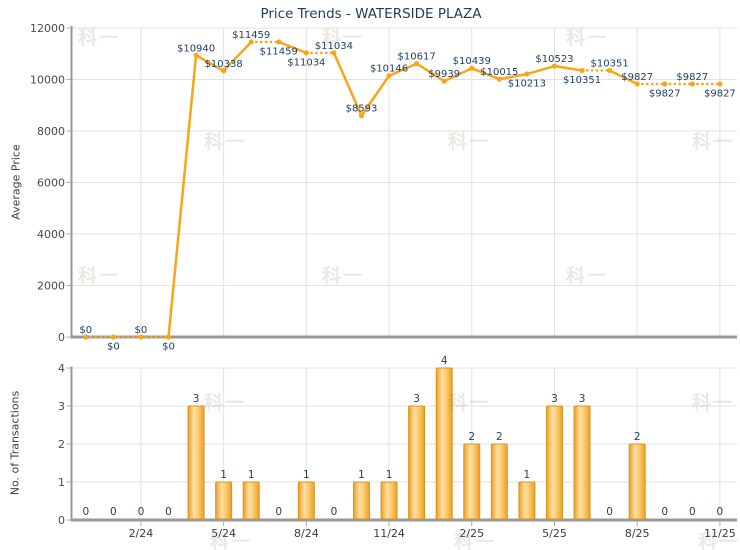  What do you see at coordinates (720, 533) in the screenshot?
I see `x-tick-label: 11/25` at bounding box center [720, 533].